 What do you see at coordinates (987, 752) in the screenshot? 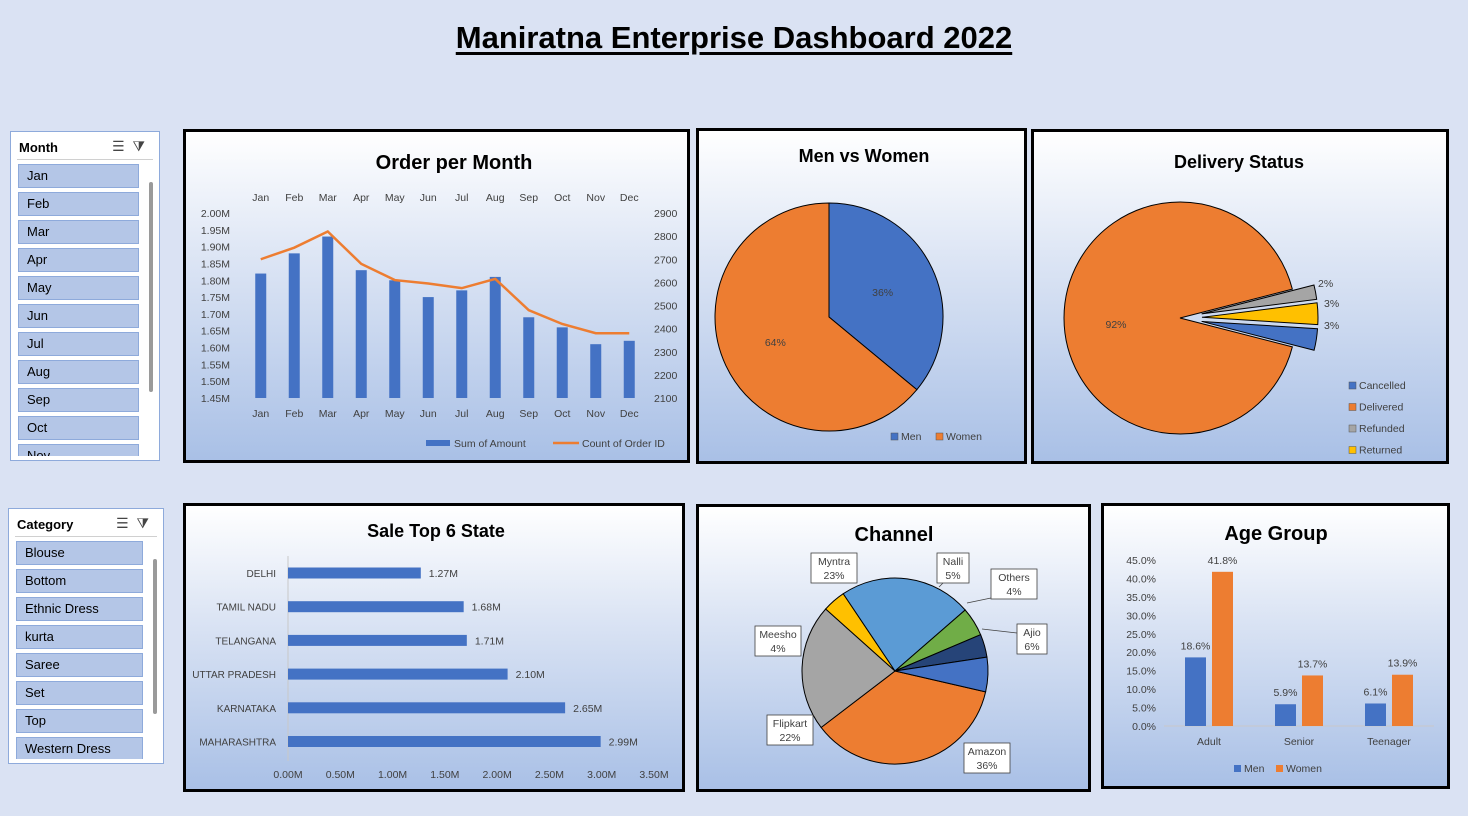
I see `data-label-name: Amazon` at bounding box center [987, 752].